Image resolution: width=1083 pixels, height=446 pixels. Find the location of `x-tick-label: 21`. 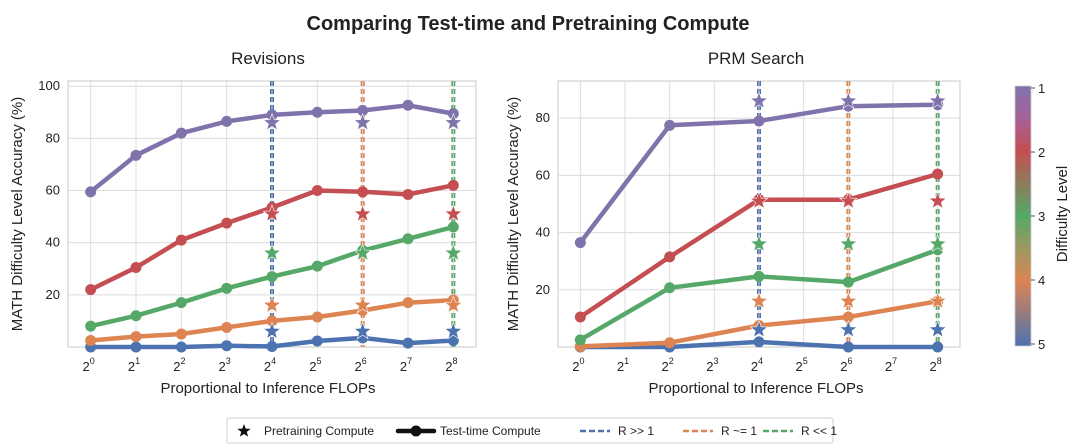

x-tick-label: 21 is located at coordinates (623, 365).